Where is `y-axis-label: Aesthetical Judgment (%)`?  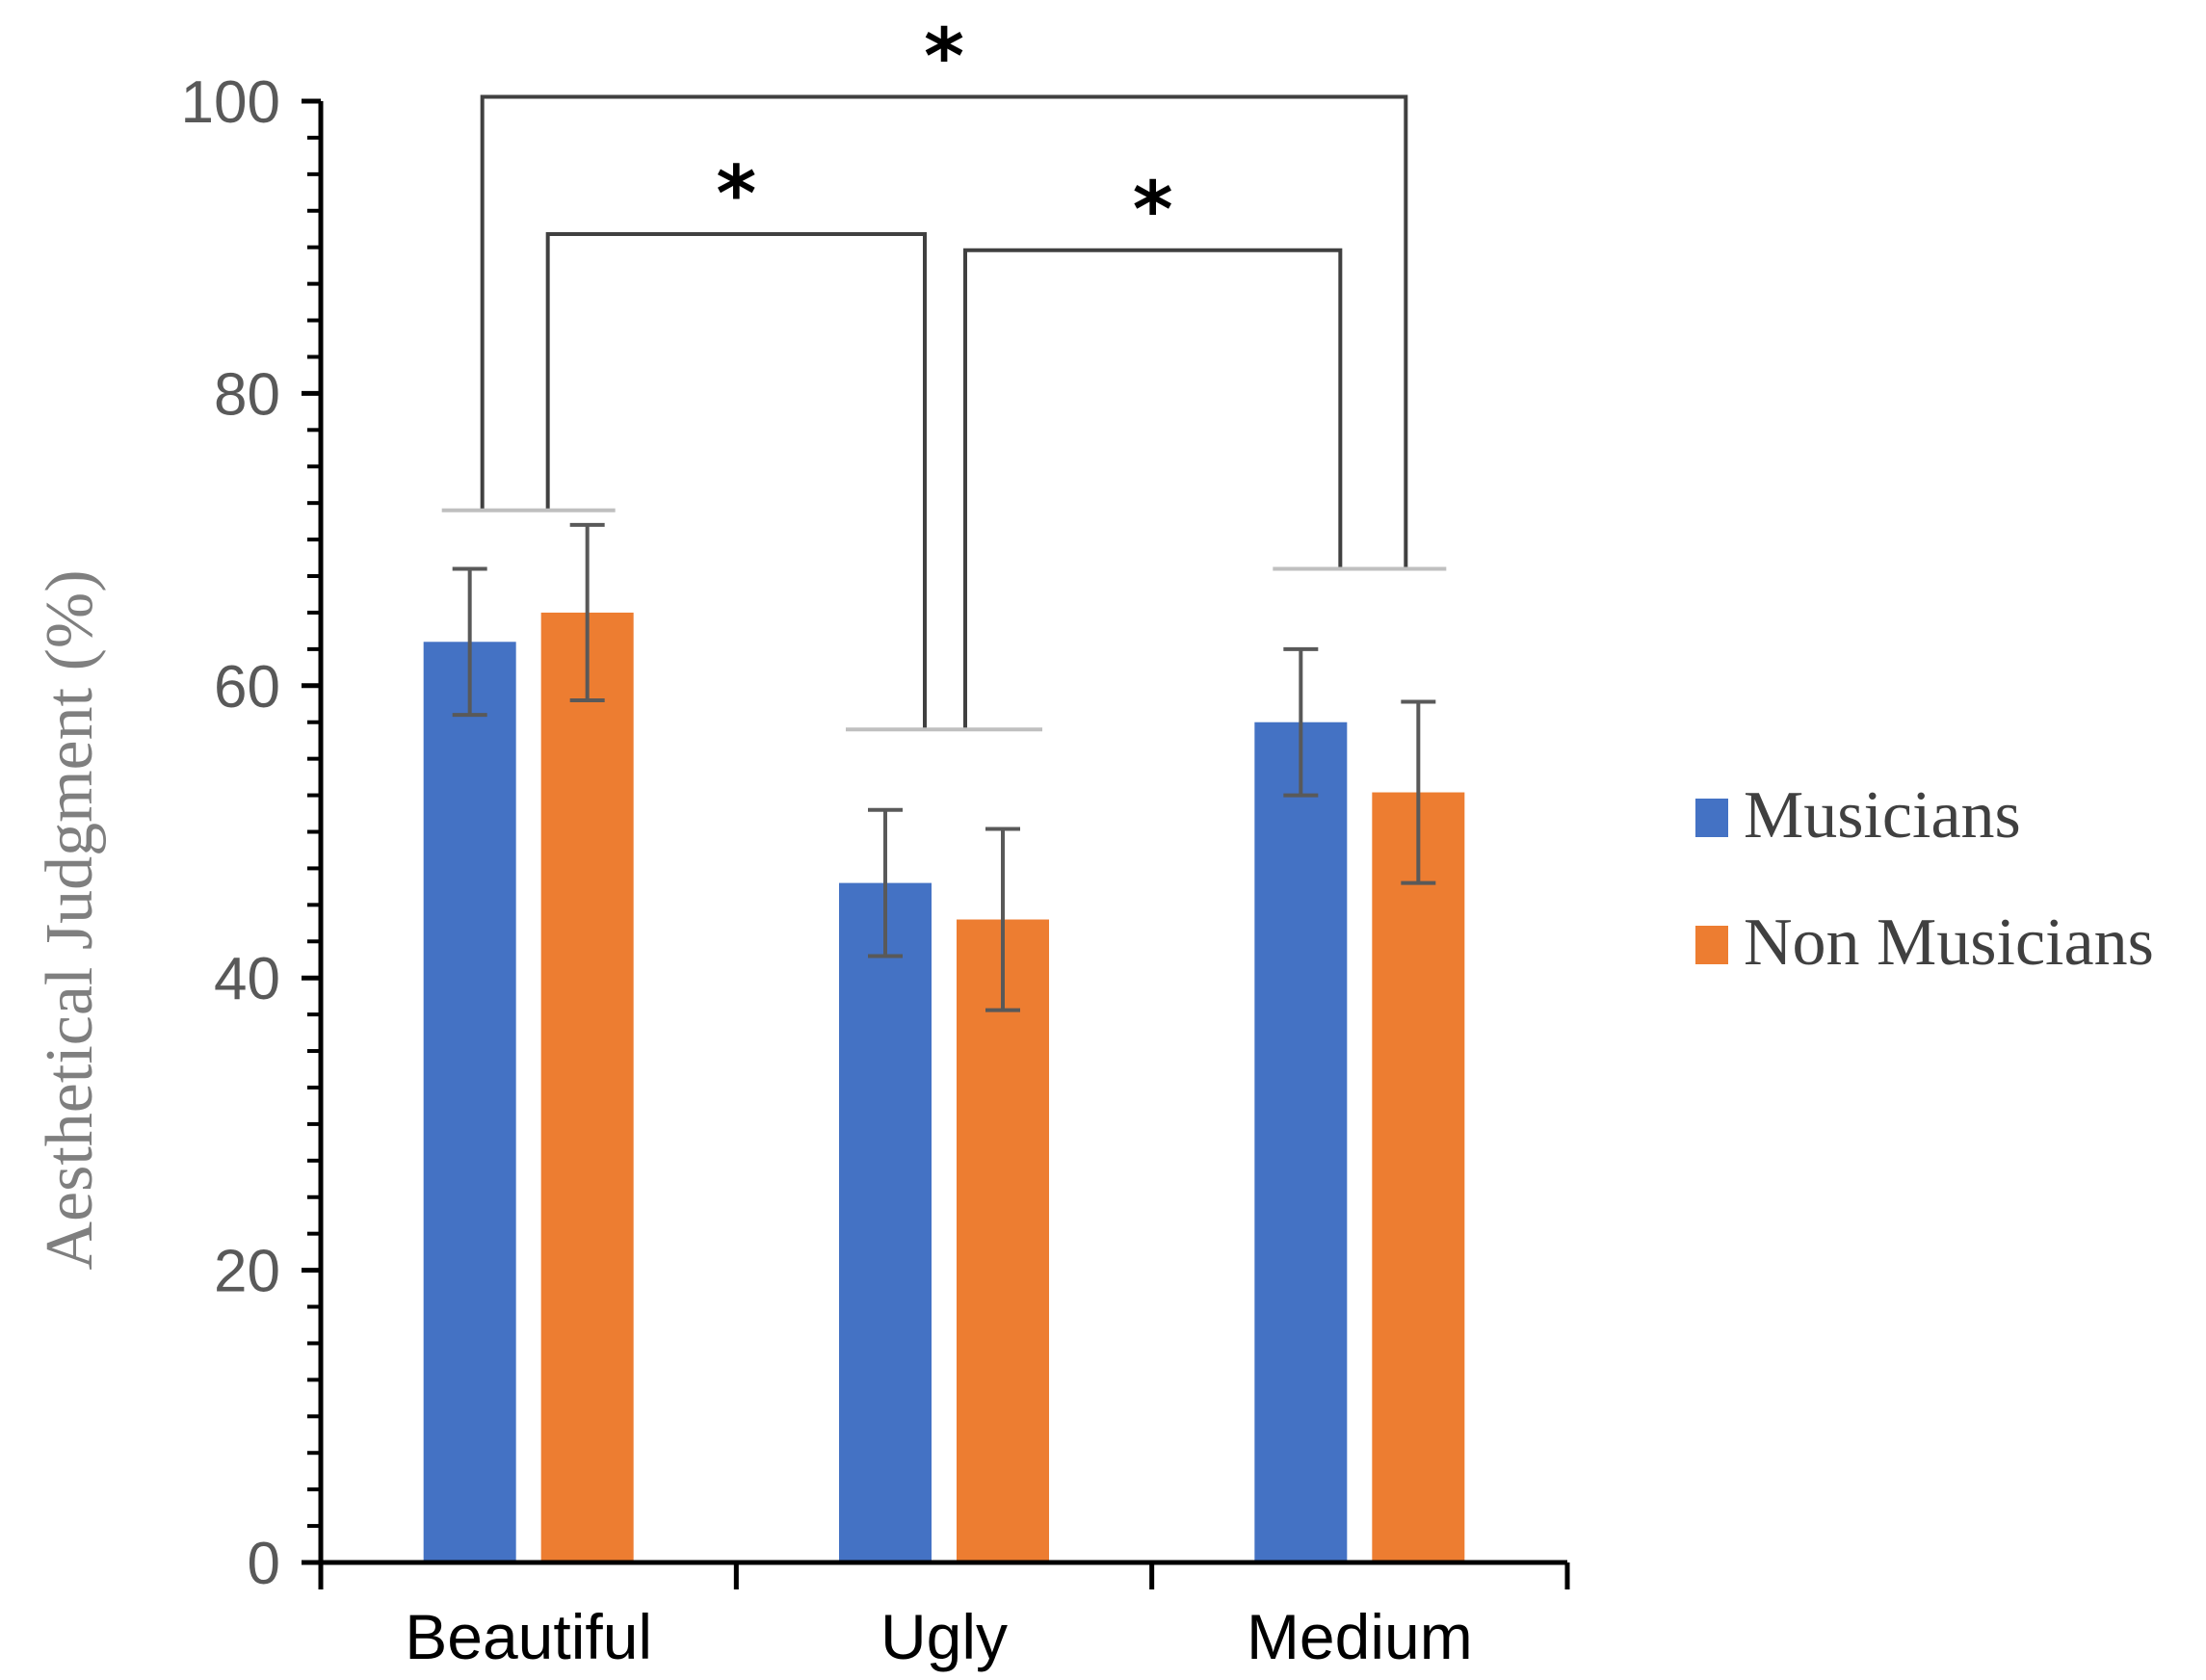
y-axis-label: Aesthetical Judgment (%) is located at coordinates (70, 919).